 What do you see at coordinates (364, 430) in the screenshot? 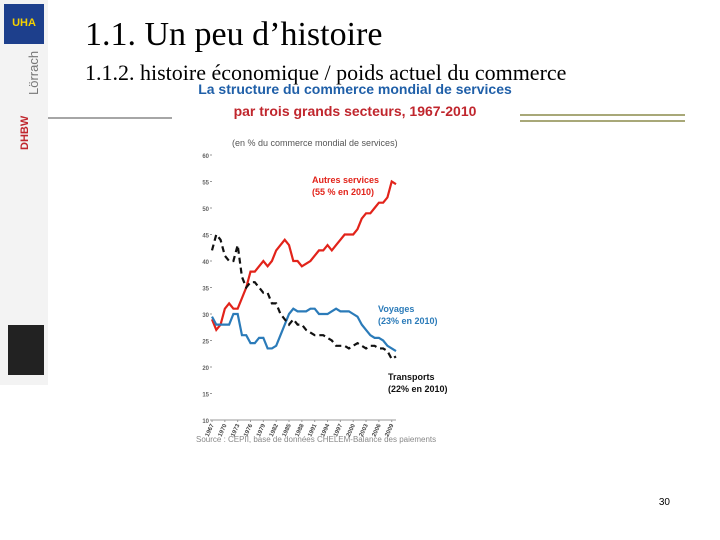
I see `x-tick-label: 2003` at bounding box center [364, 430].